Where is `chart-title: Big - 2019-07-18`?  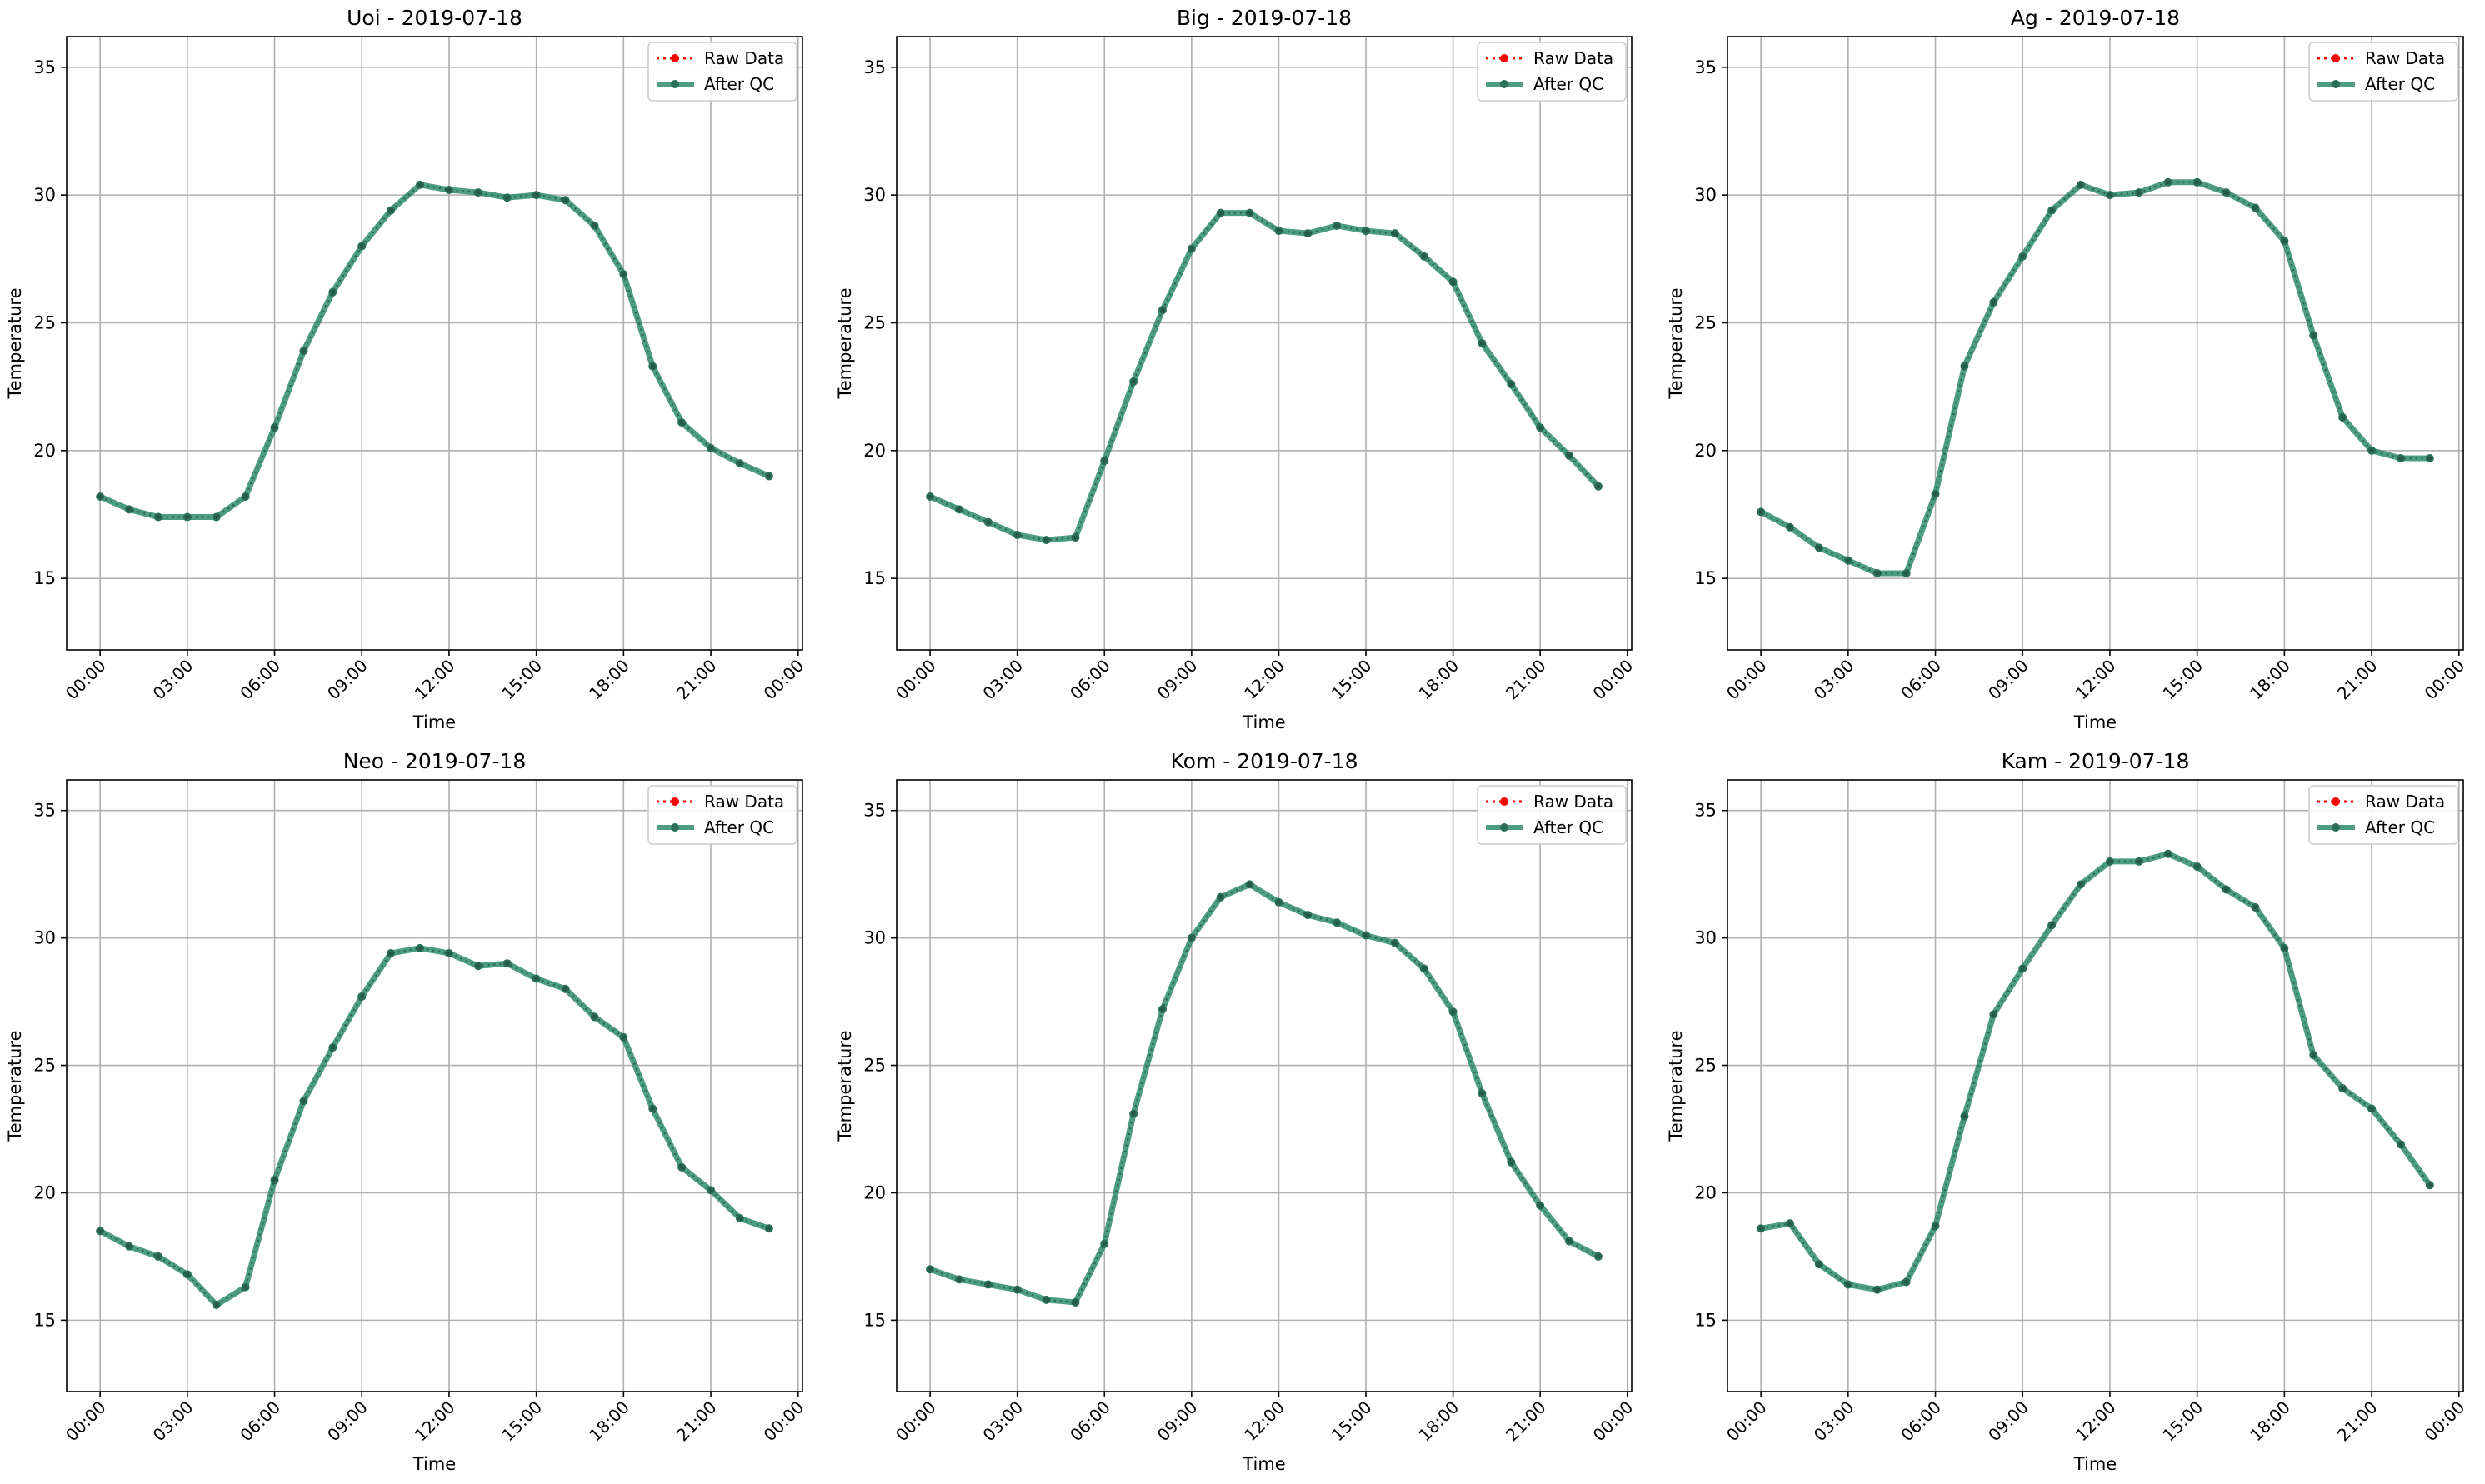 chart-title: Big - 2019-07-18 is located at coordinates (1264, 18).